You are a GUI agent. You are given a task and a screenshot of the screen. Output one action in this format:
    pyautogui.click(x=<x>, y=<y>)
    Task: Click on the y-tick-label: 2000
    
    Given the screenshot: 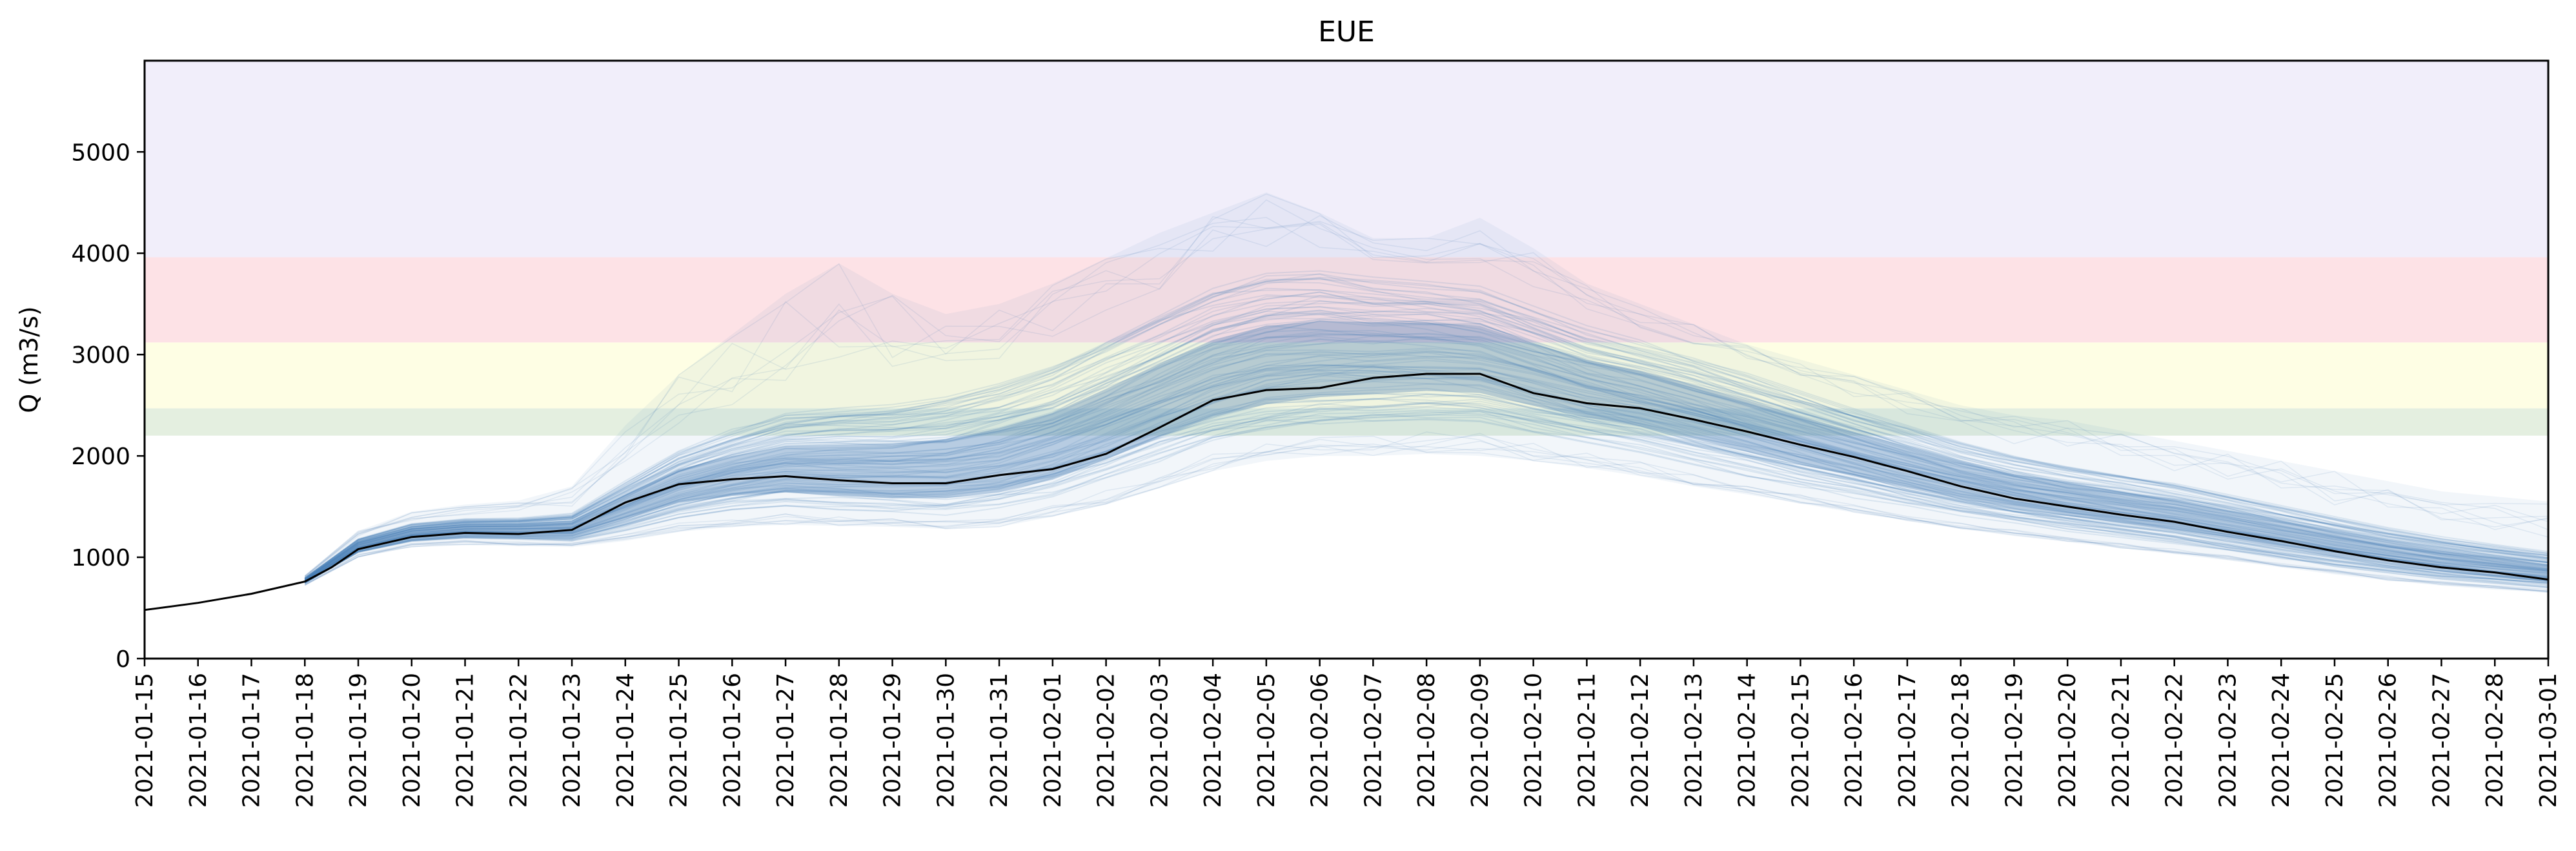 What is the action you would take?
    pyautogui.click(x=100, y=457)
    